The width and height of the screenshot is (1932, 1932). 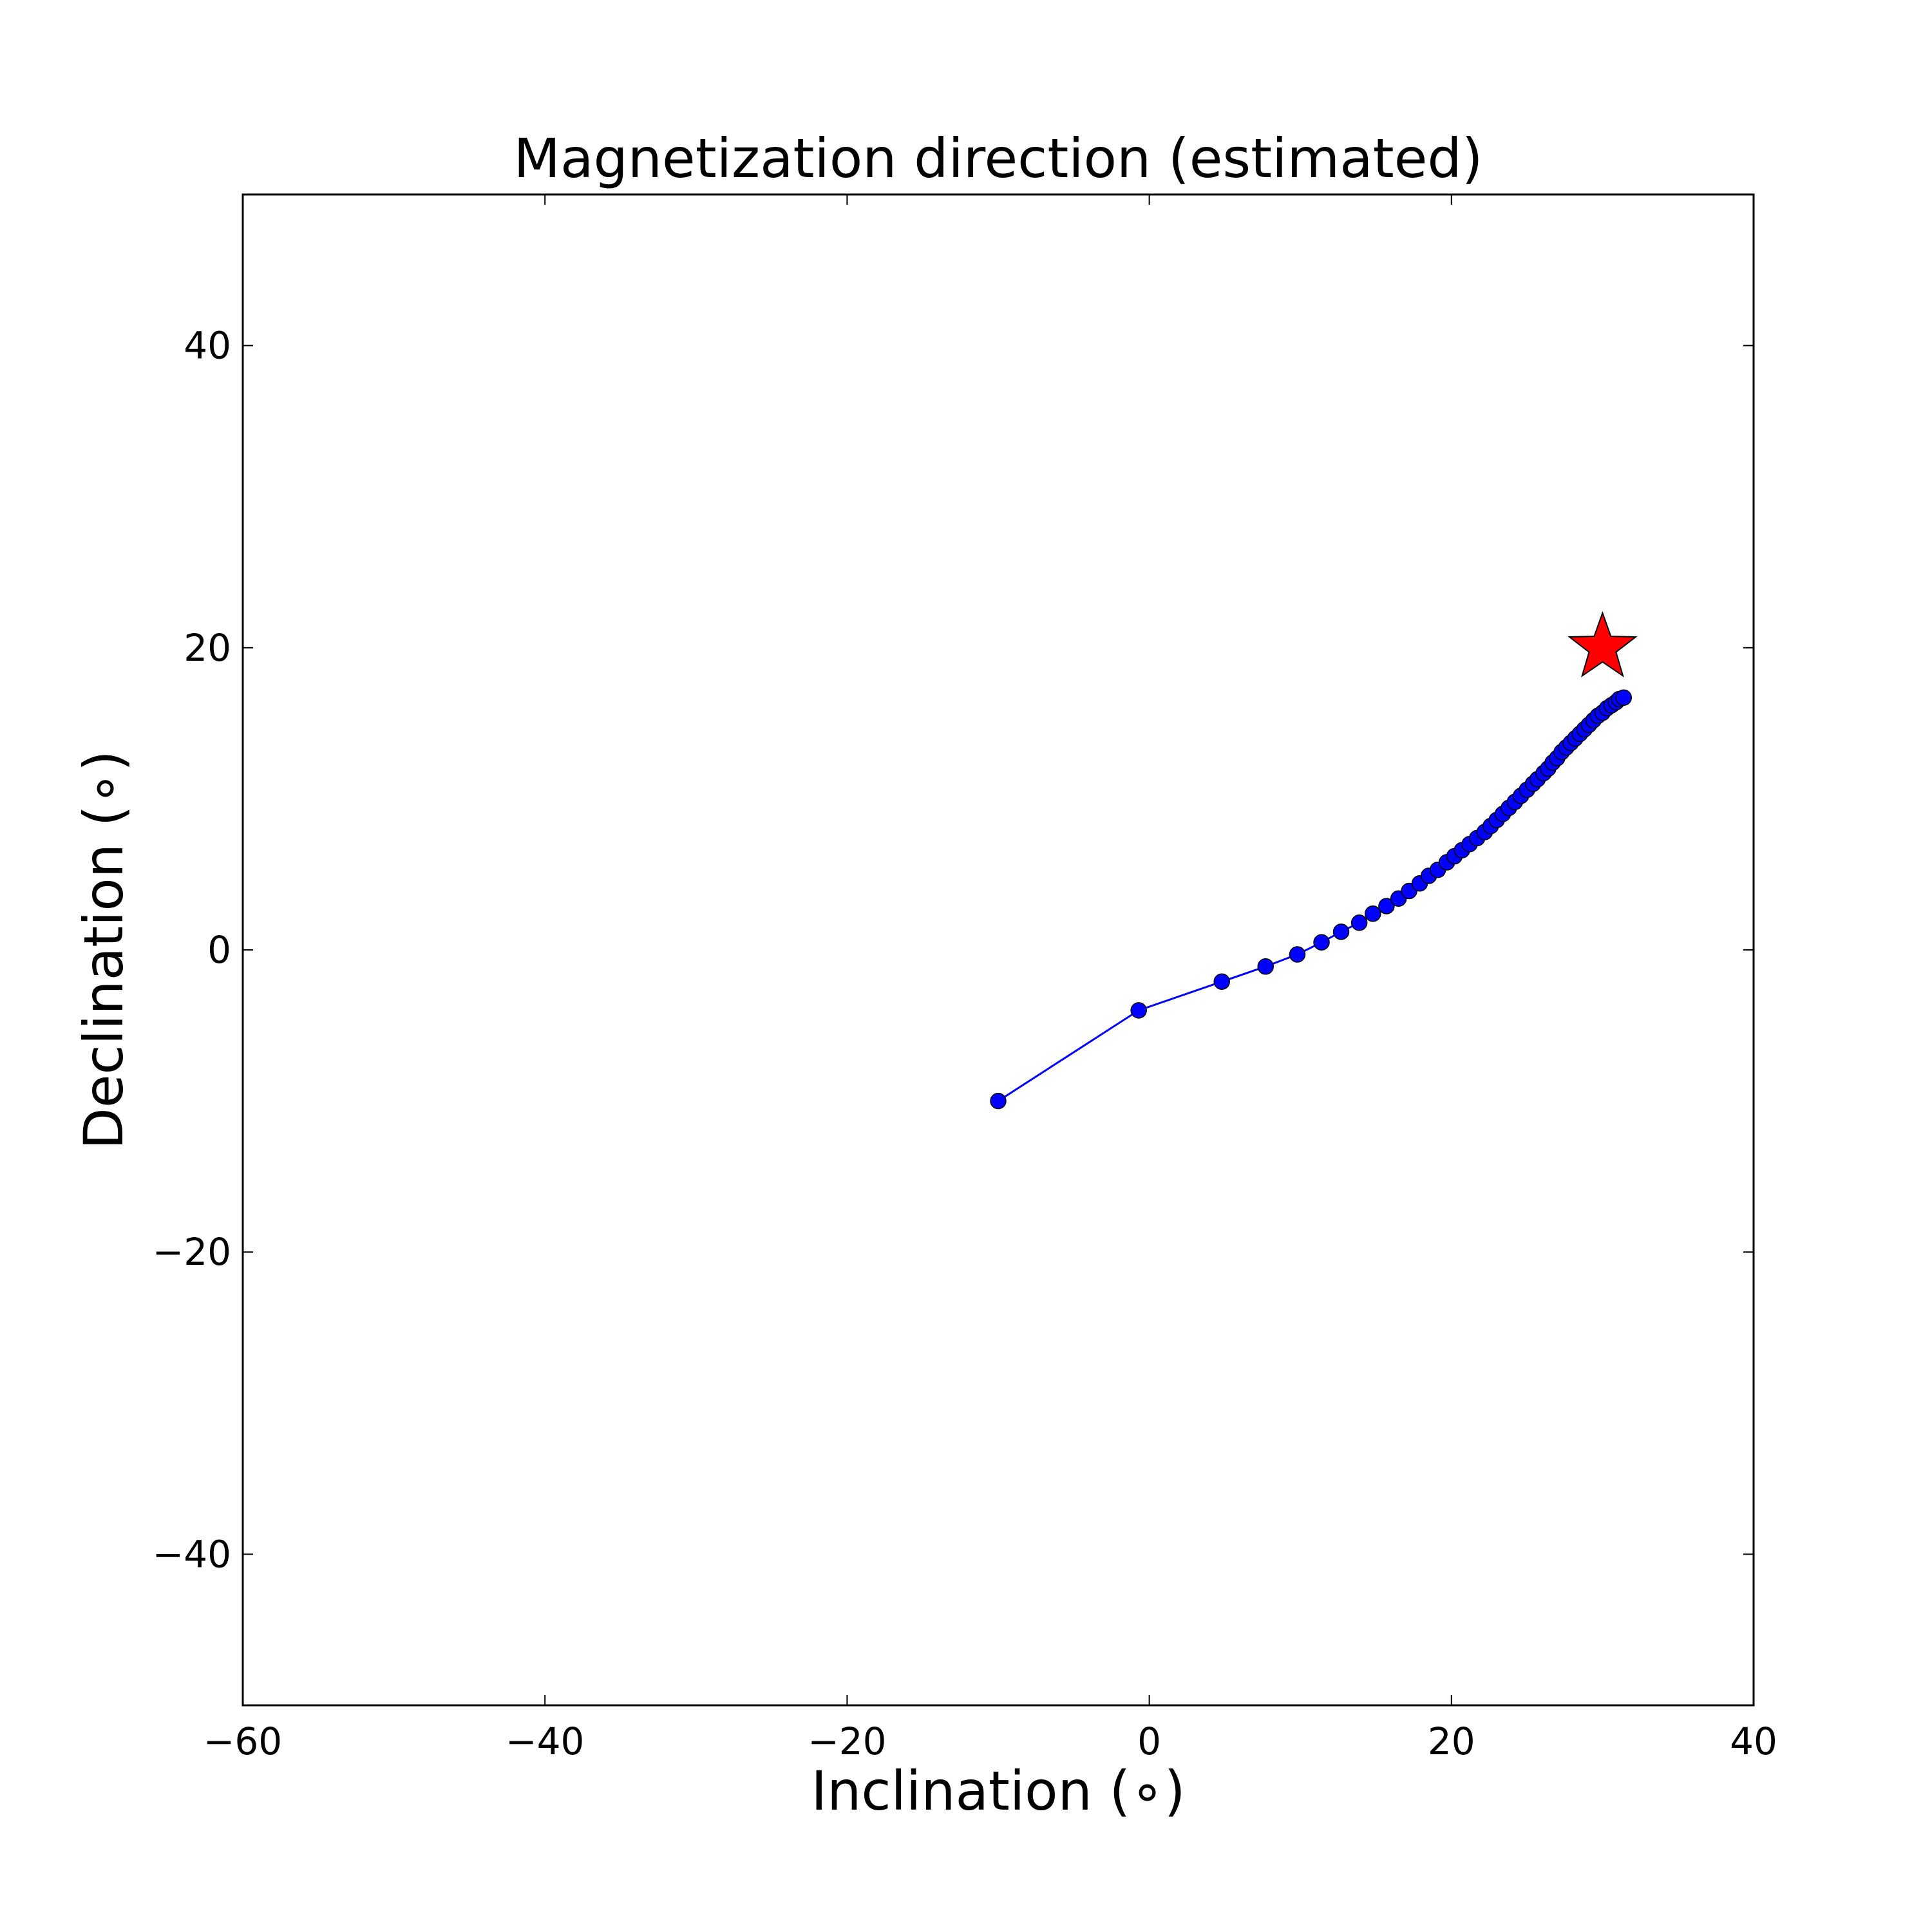 What do you see at coordinates (243, 1741) in the screenshot?
I see `x-tick-label: −60` at bounding box center [243, 1741].